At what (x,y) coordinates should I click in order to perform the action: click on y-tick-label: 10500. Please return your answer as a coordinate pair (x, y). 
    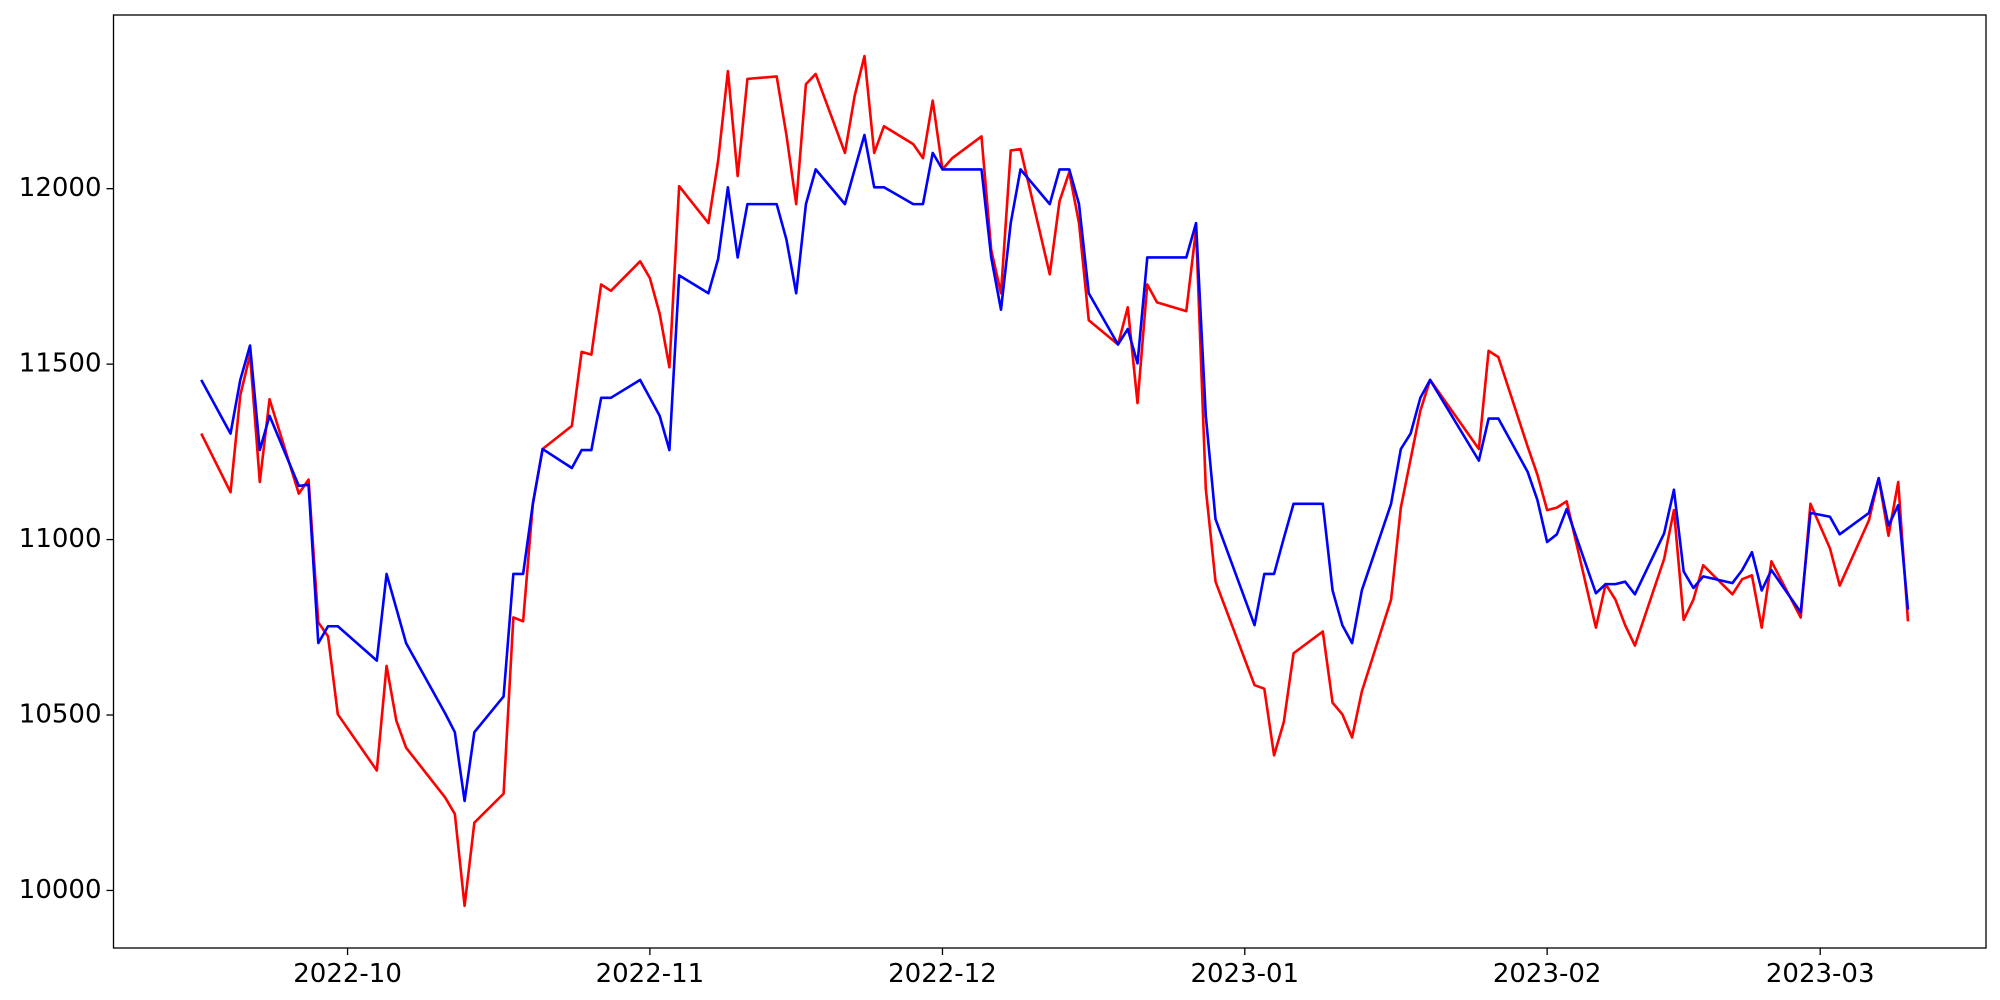
    Looking at the image, I should click on (60, 715).